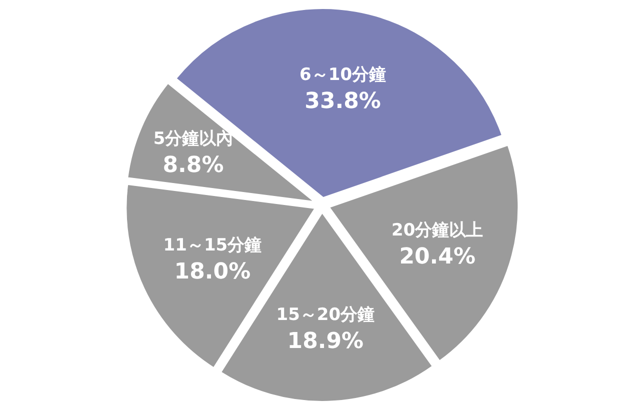 The width and height of the screenshot is (640, 416). What do you see at coordinates (212, 245) in the screenshot?
I see `slice-label: 11～15分鐘` at bounding box center [212, 245].